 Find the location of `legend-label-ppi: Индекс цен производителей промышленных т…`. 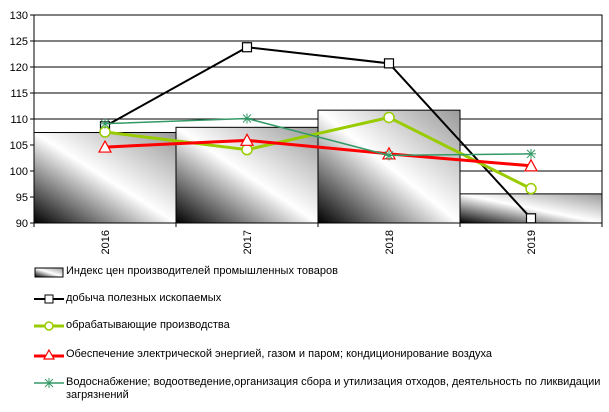

legend-label-ppi: Индекс цен производителей промышленных т… is located at coordinates (202, 271).